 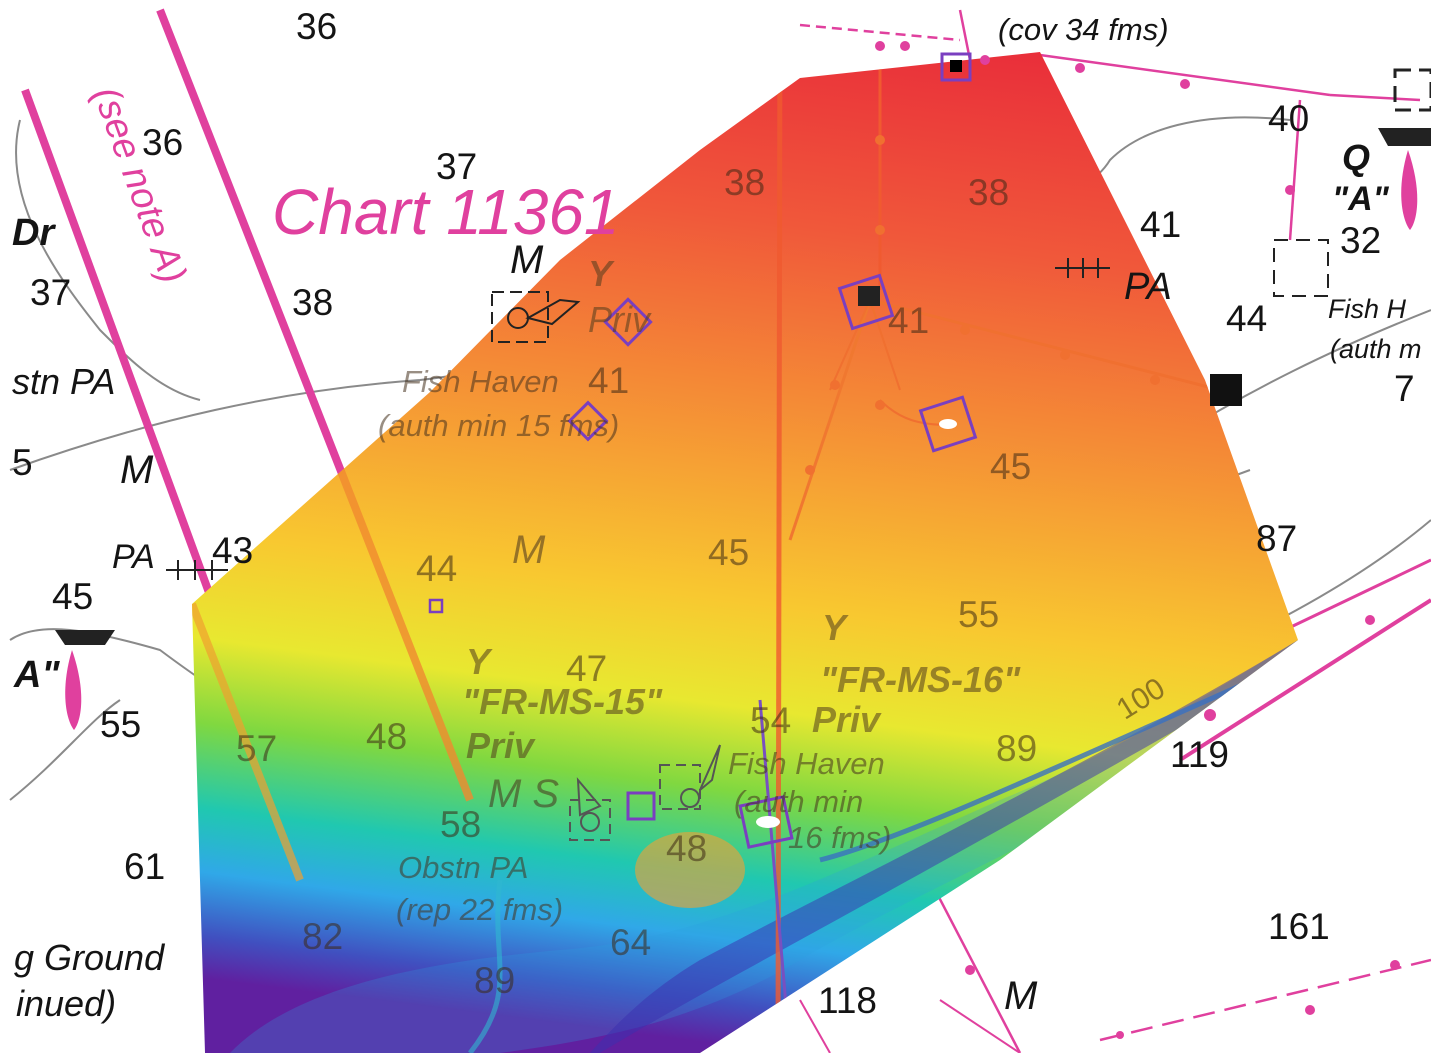 I want to click on sounding: 54, so click(x=771, y=720).